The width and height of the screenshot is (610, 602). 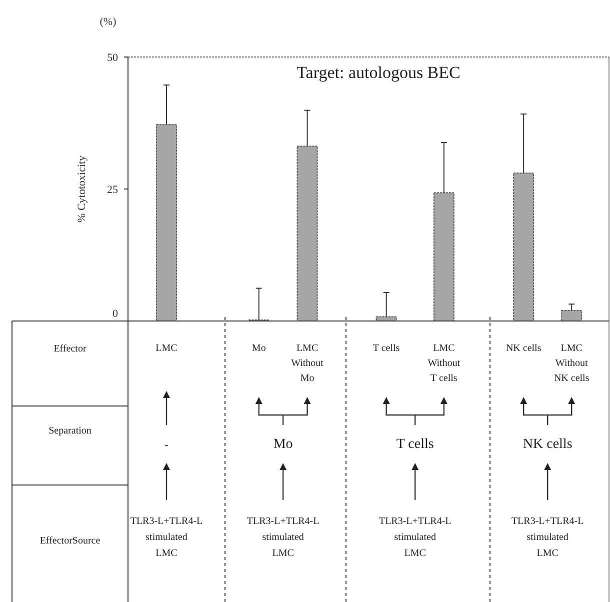 What do you see at coordinates (547, 444) in the screenshot?
I see `text: NK cells` at bounding box center [547, 444].